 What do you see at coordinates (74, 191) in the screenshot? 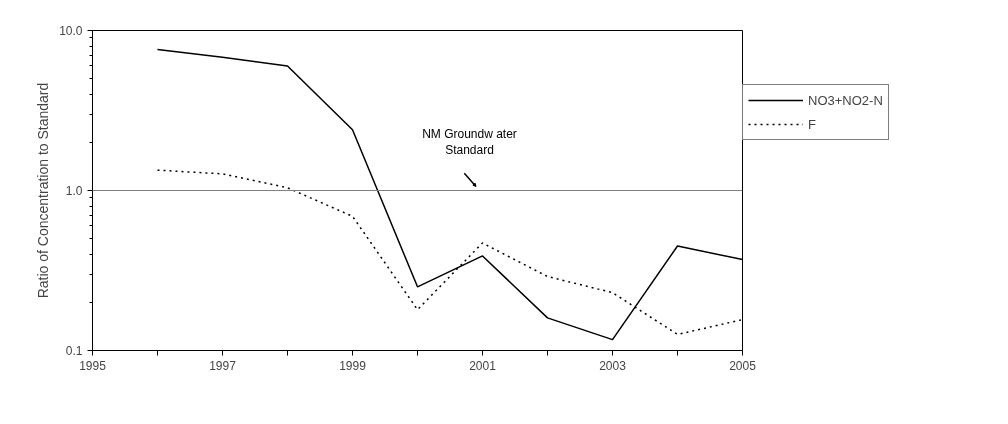
I see `y-tick-label: 1.0` at bounding box center [74, 191].